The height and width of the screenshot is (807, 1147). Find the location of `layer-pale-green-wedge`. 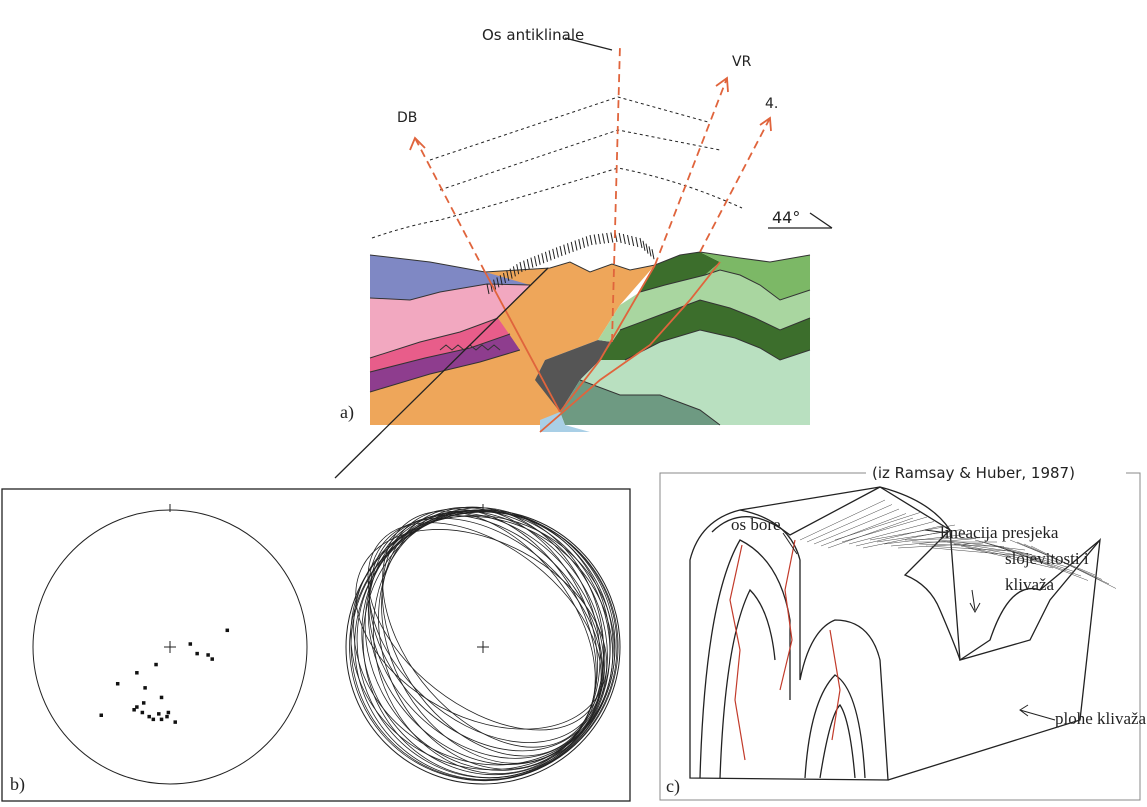

layer-pale-green-wedge is located at coordinates (704, 306).